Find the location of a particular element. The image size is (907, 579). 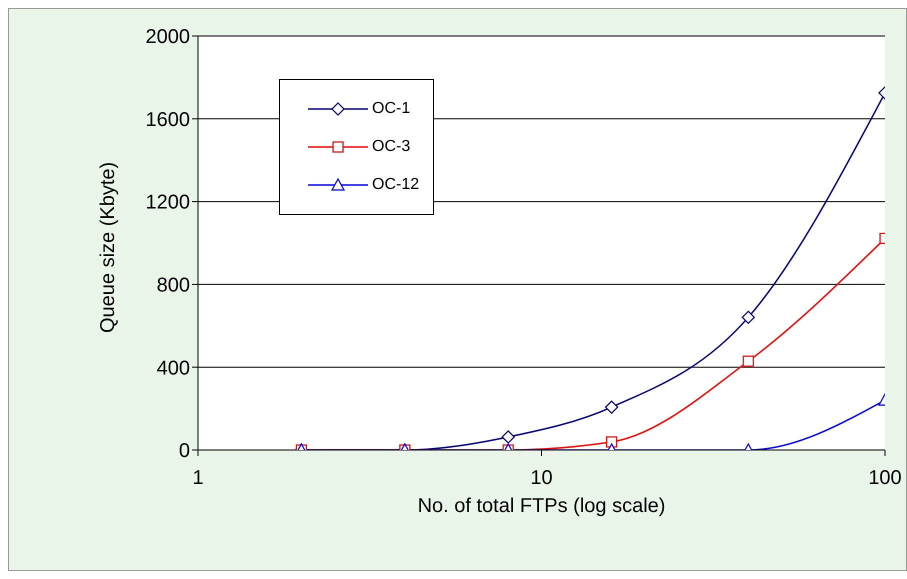

y-tick-label: 800 is located at coordinates (173, 285).